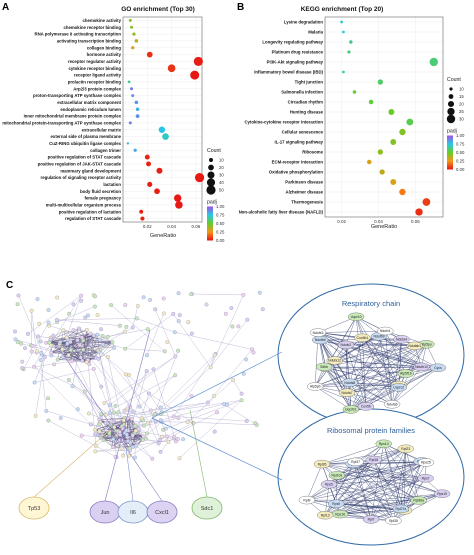 This screenshot has height=555, width=474. Describe the element at coordinates (94, 68) in the screenshot. I see `term-label: cytokine receptor binding` at that location.